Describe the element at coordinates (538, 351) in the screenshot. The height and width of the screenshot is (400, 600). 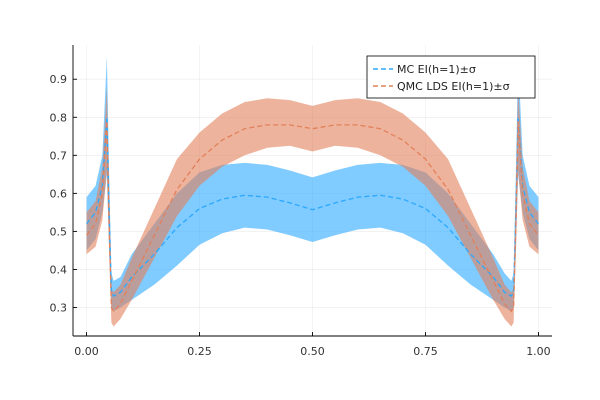
I see `x-tick-label: 1.00` at that location.